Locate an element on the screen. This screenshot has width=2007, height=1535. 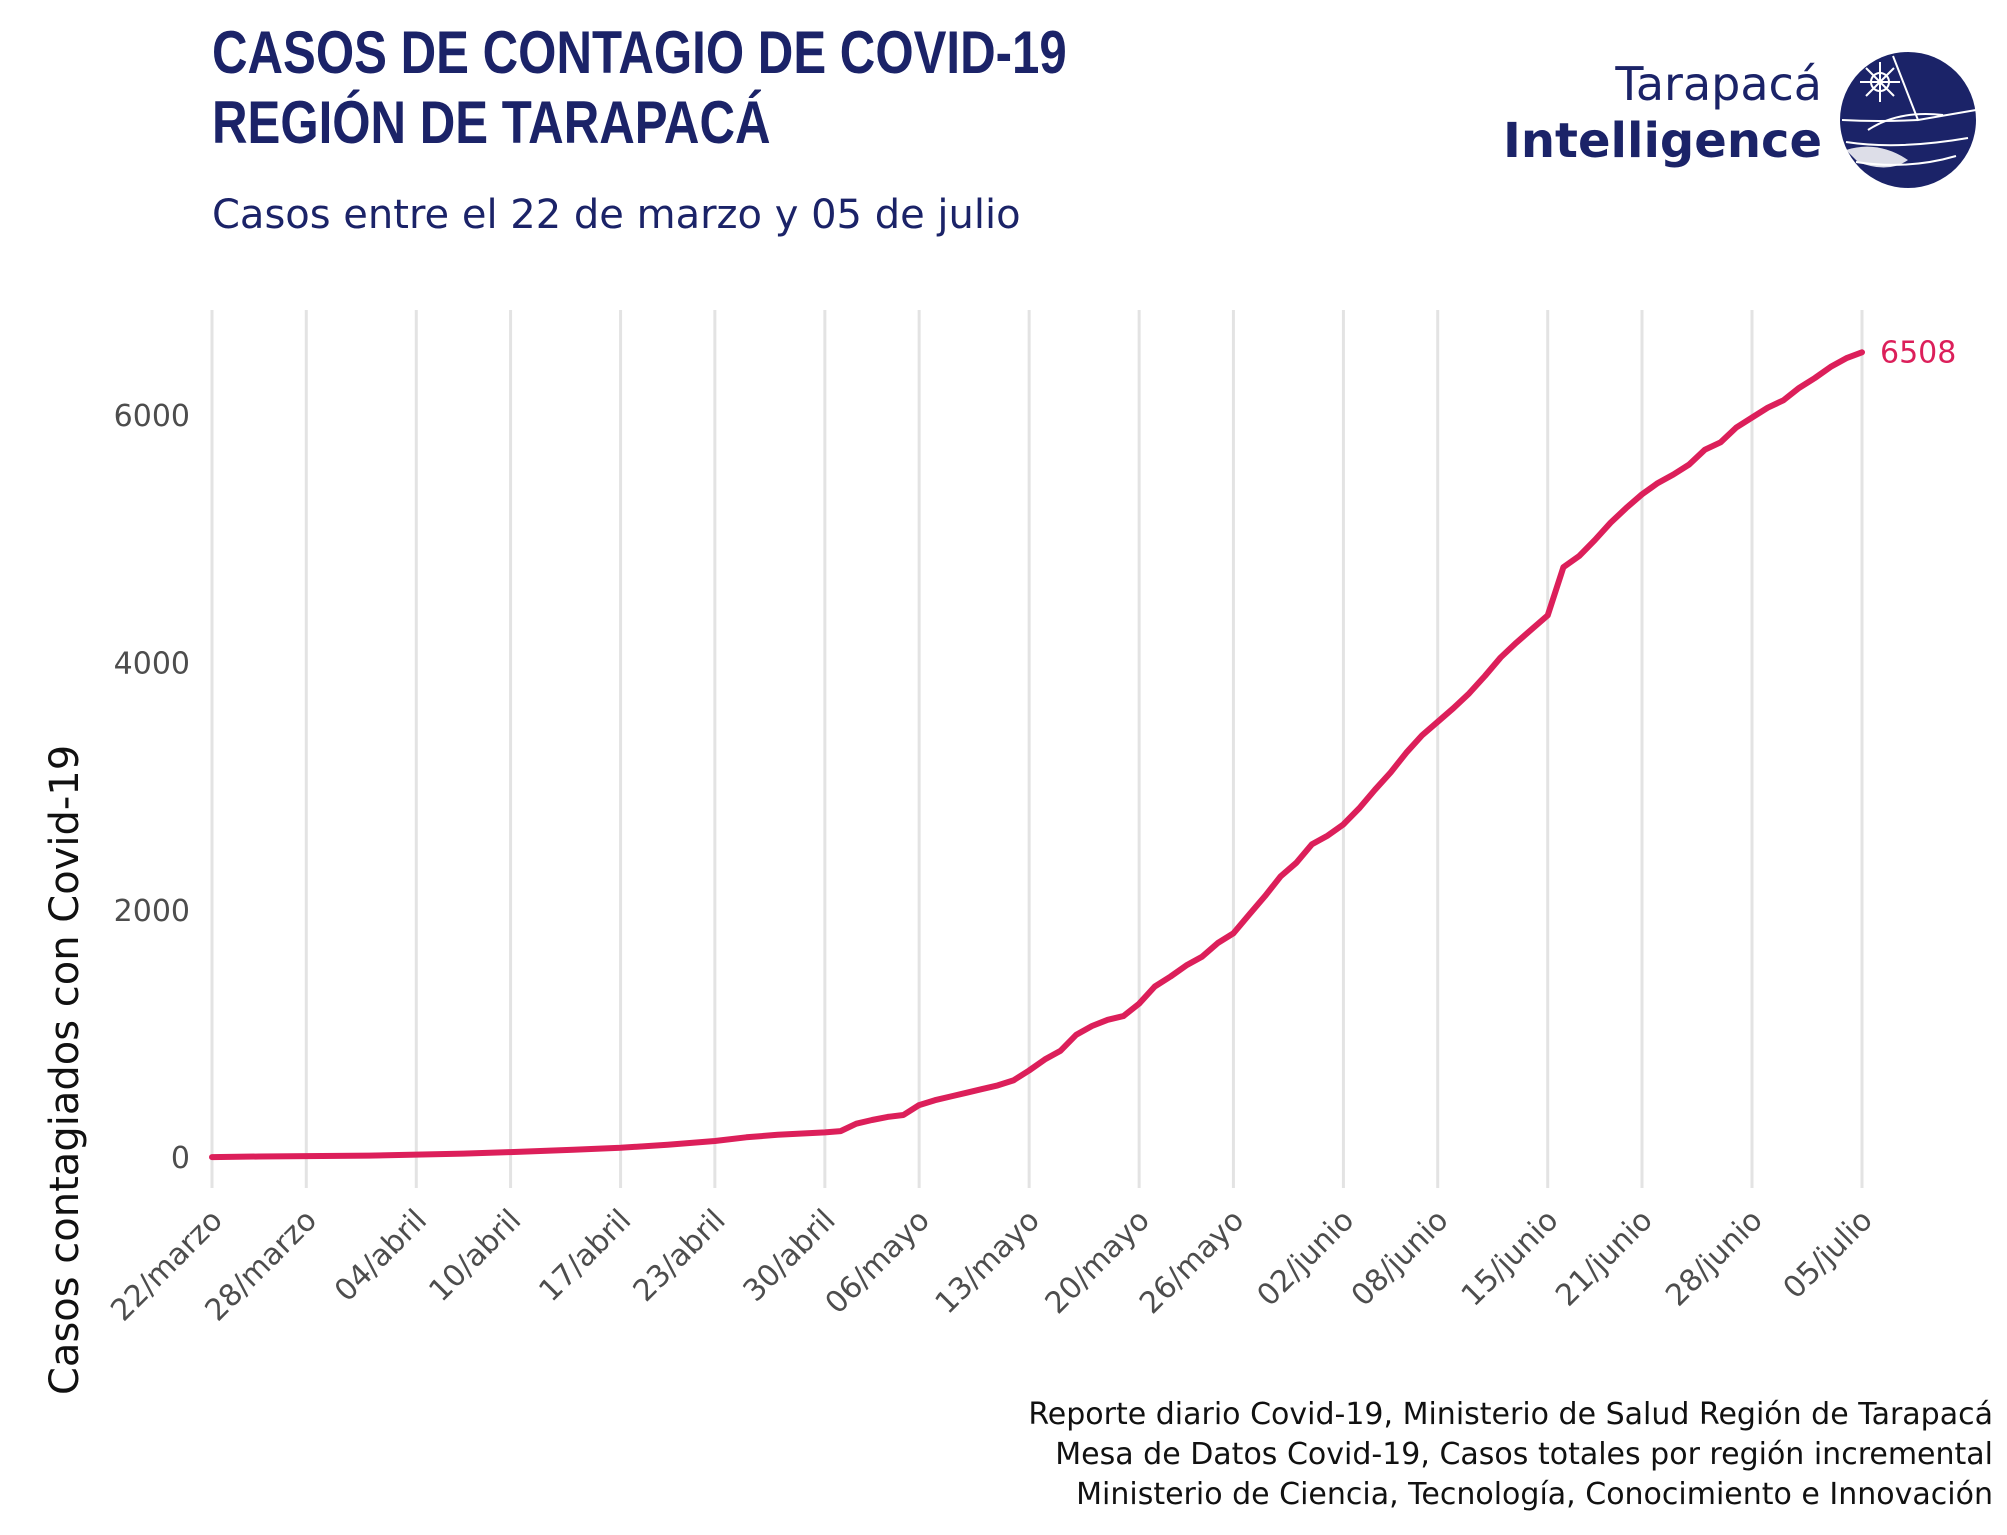
x-tick-label: 04/abril is located at coordinates (381, 1256).